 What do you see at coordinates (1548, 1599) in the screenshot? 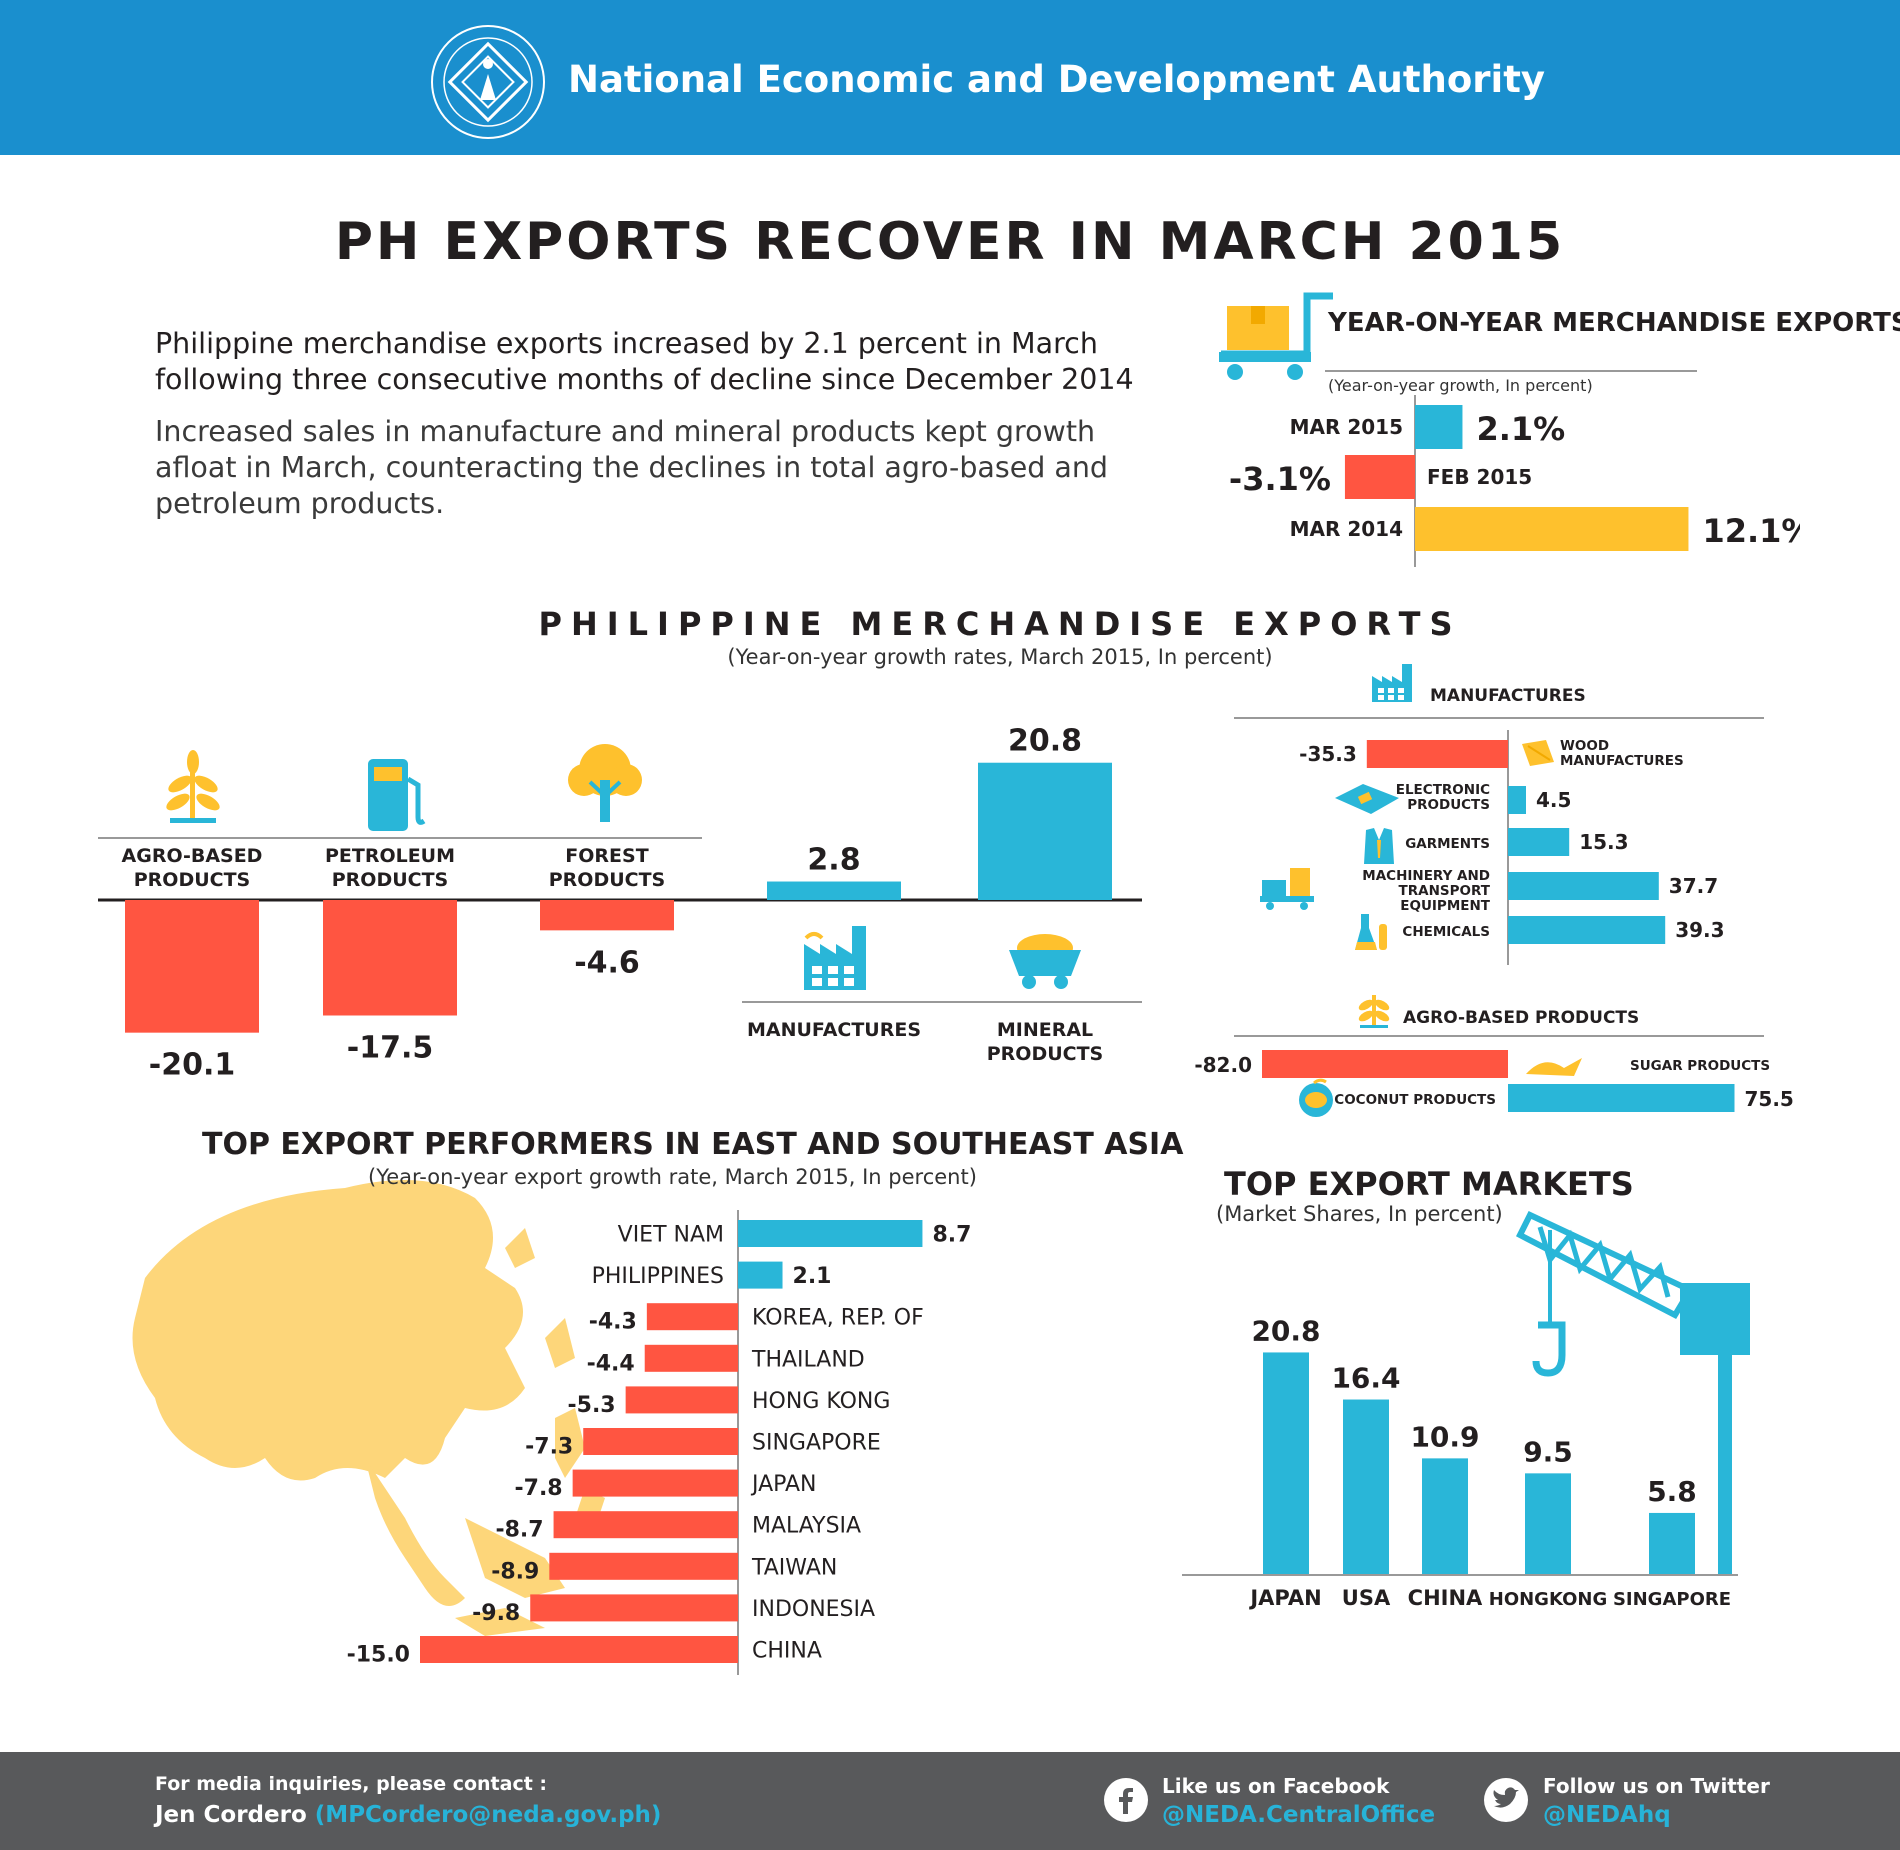
I see `markets-category-label: HONGKONG` at bounding box center [1548, 1599].